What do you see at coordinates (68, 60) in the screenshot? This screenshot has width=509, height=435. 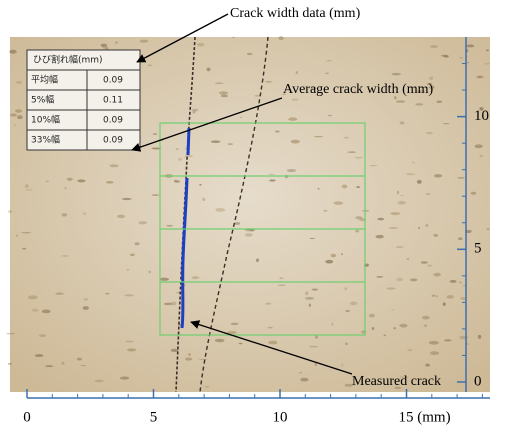 I see `table-title: ひび割れ幅(mm)` at bounding box center [68, 60].